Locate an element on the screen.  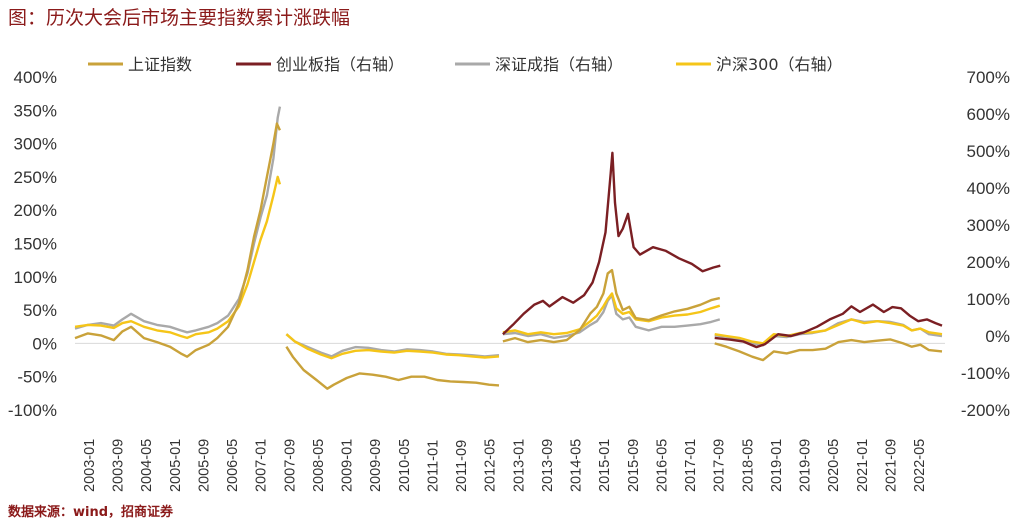
x-tick-label: 2005-01 is located at coordinates (176, 465).